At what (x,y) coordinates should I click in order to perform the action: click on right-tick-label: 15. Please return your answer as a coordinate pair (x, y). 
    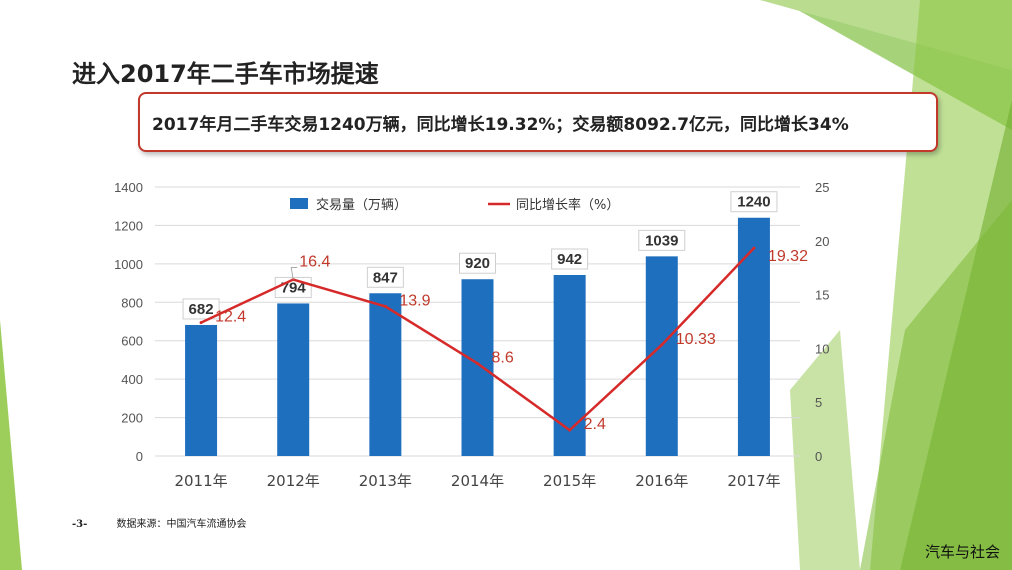
    Looking at the image, I should click on (822, 295).